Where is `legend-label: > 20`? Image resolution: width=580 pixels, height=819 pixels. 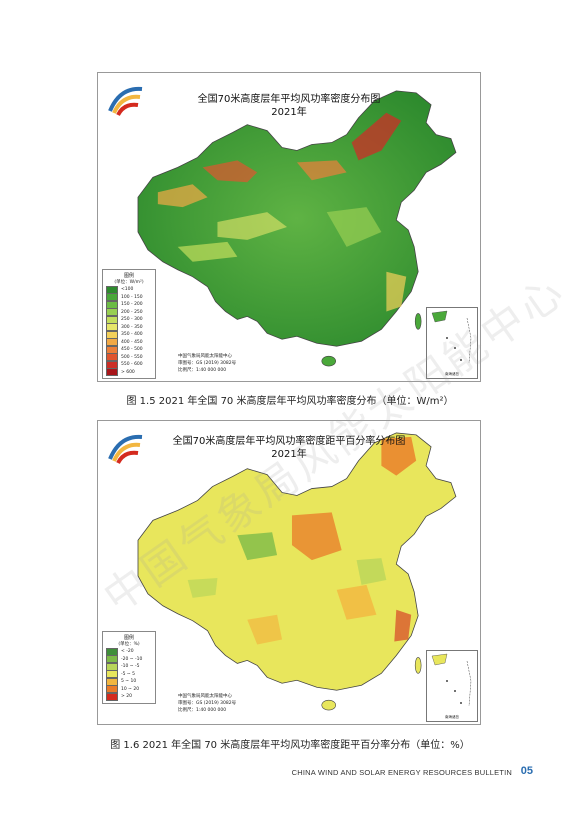
legend-label: > 20 is located at coordinates (126, 697).